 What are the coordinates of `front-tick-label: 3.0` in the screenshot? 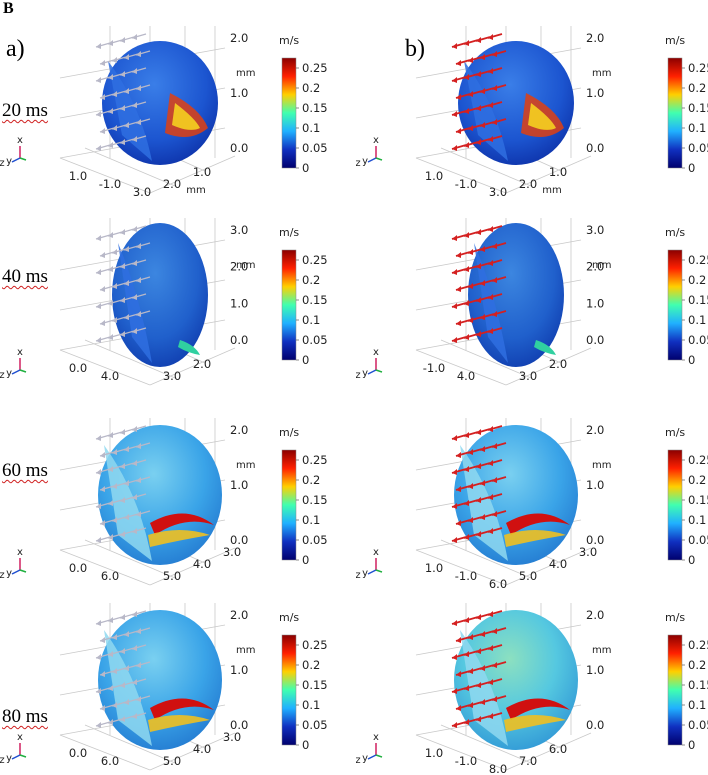 It's located at (142, 191).